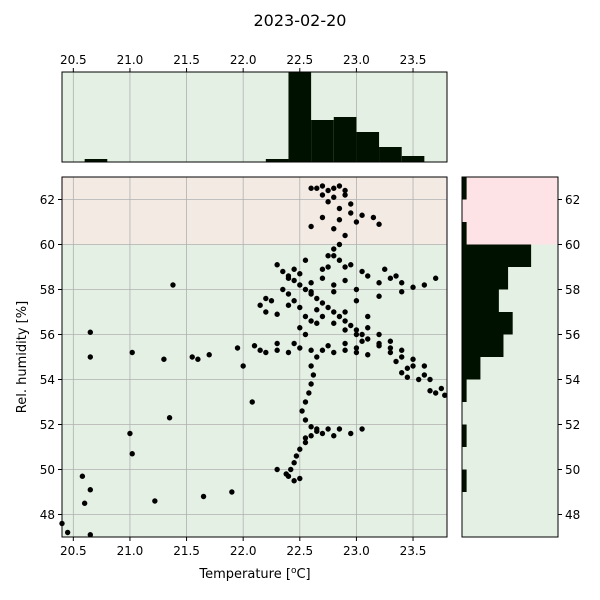 Image resolution: width=600 pixels, height=600 pixels. I want to click on right-y-tick-label: 48, so click(572, 515).